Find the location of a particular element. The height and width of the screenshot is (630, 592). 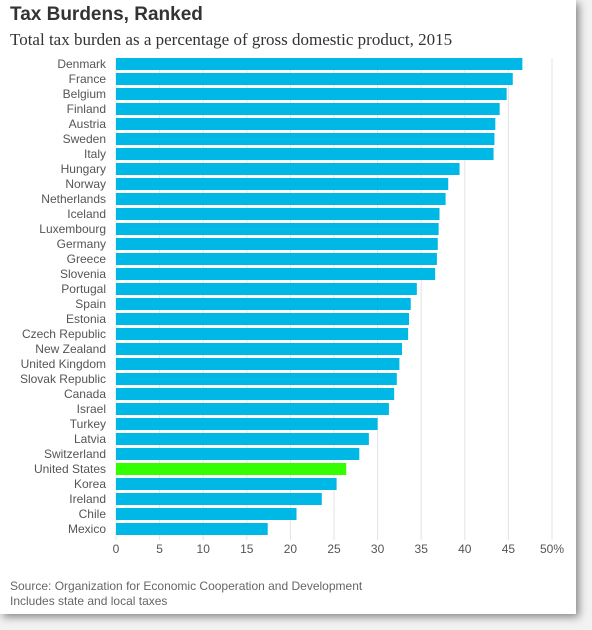

x-tick-label: 40 is located at coordinates (465, 549).